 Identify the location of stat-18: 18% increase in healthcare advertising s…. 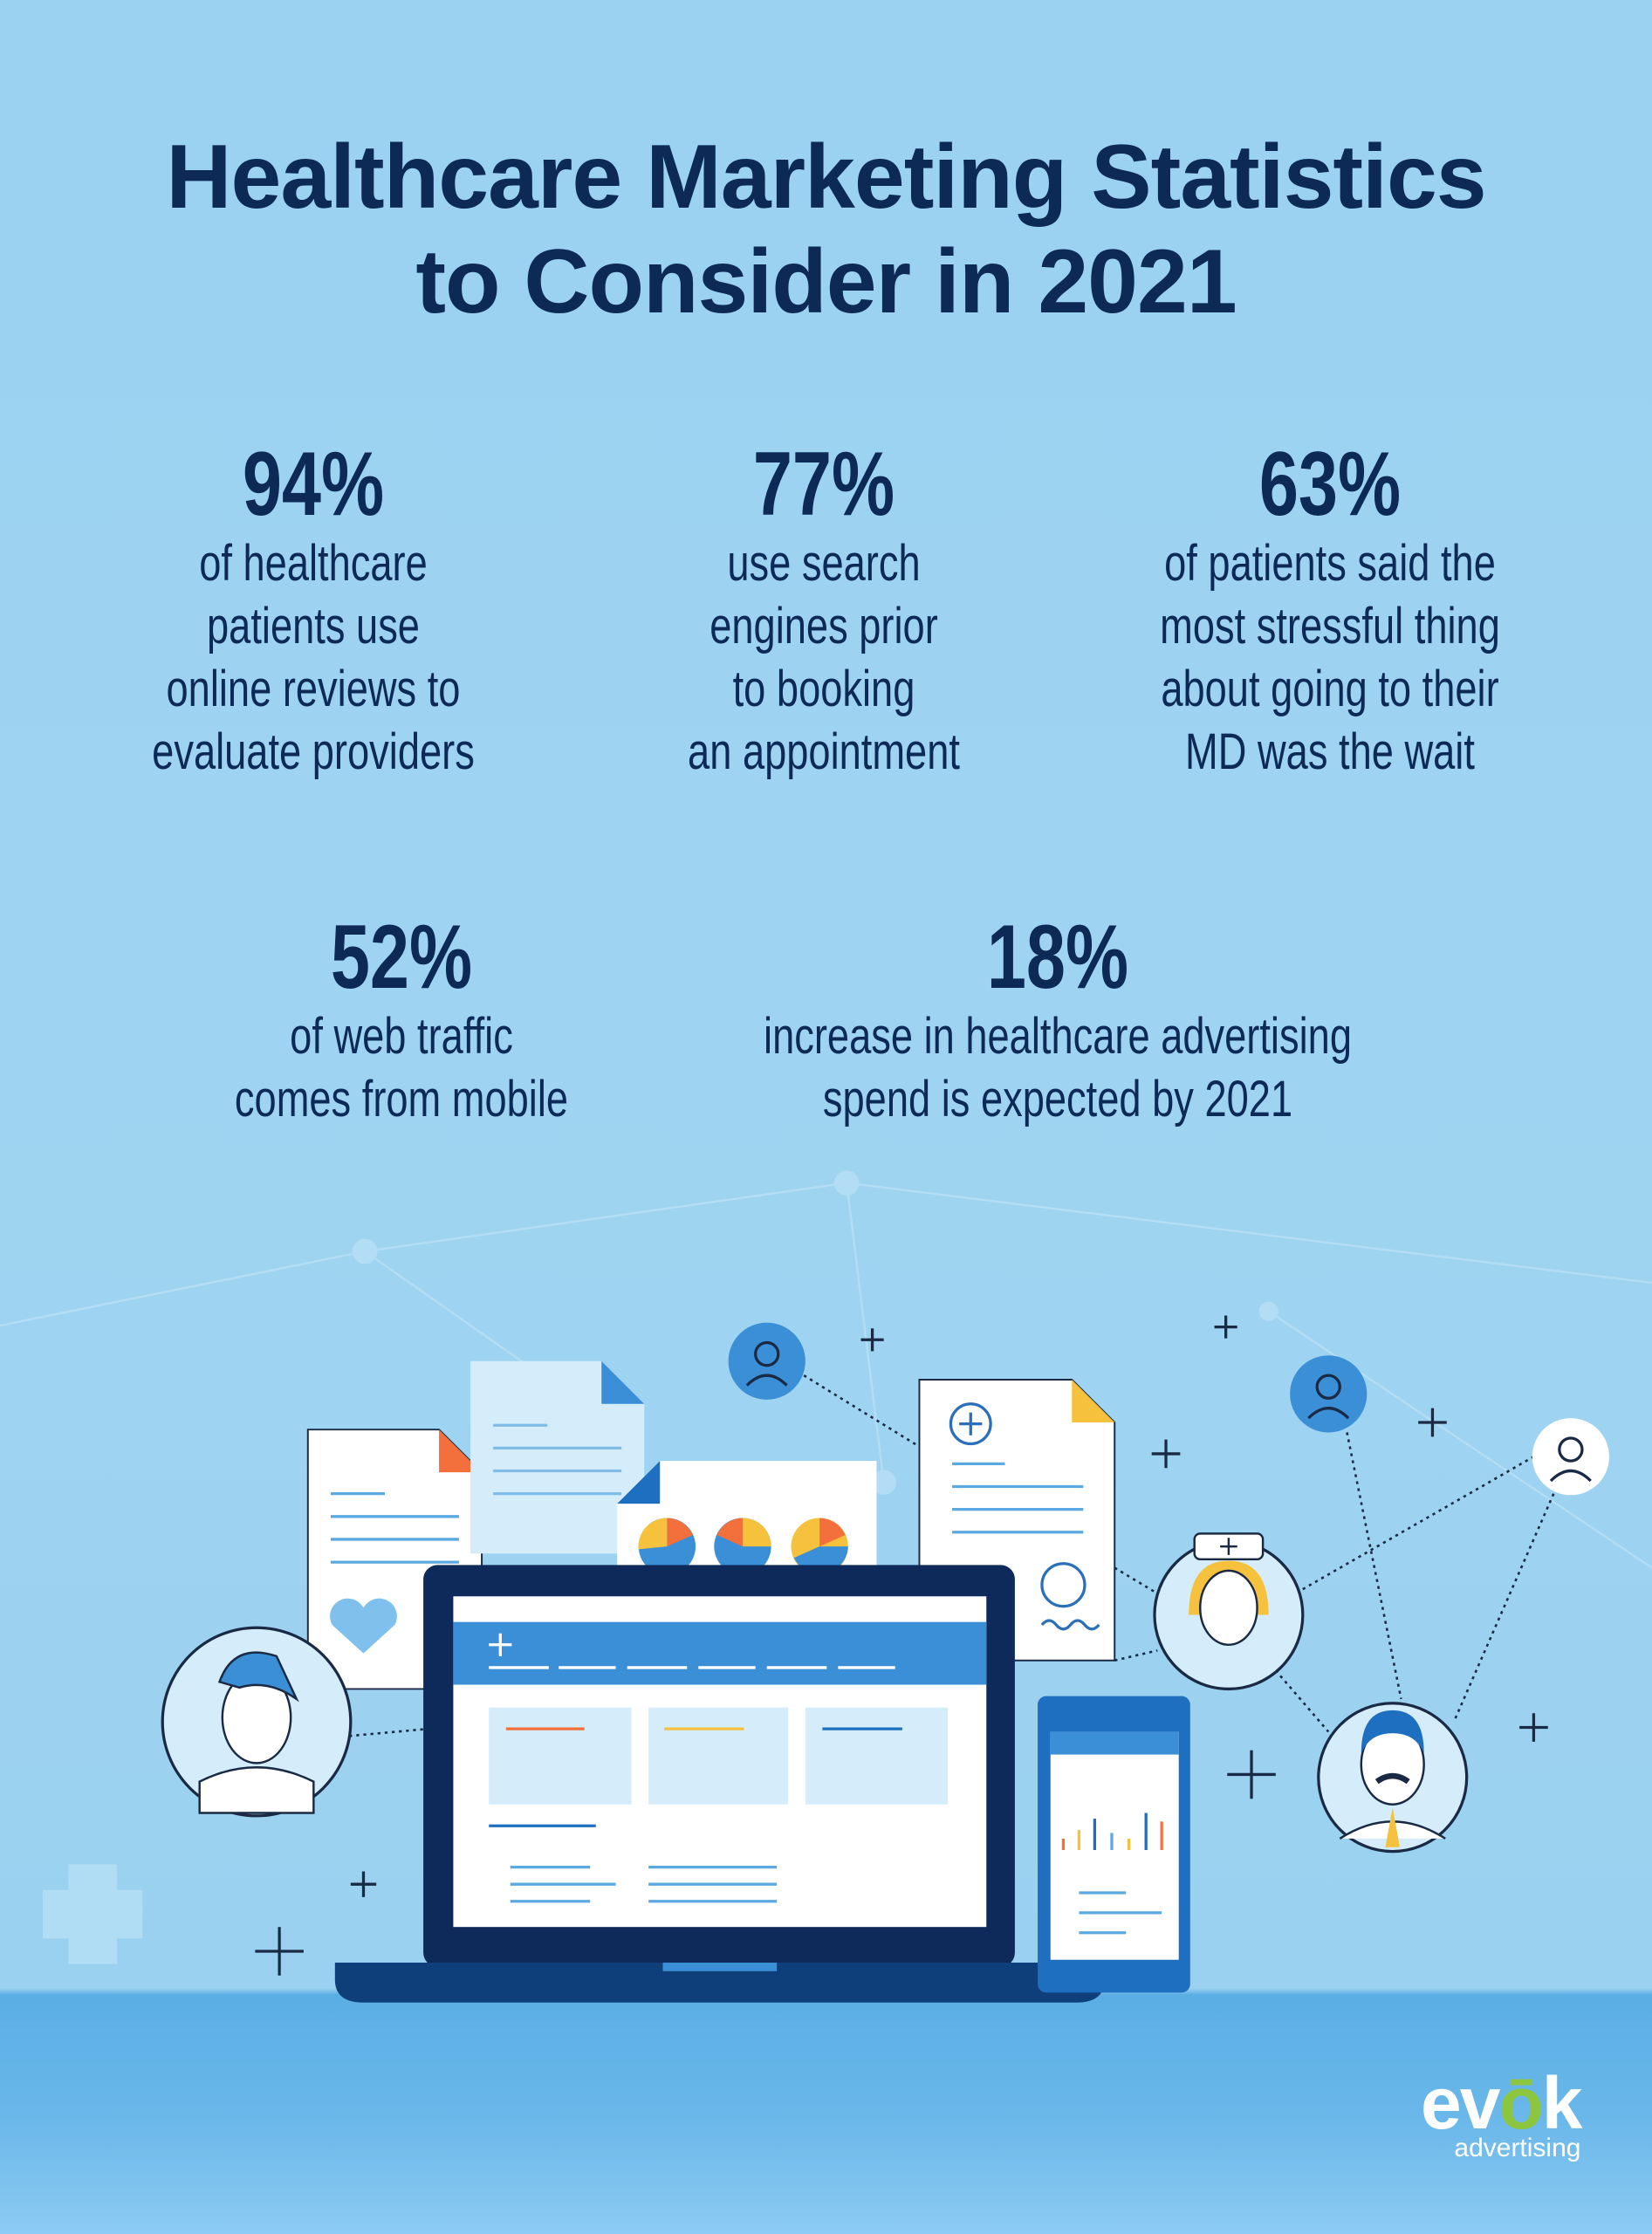
(1058, 1020).